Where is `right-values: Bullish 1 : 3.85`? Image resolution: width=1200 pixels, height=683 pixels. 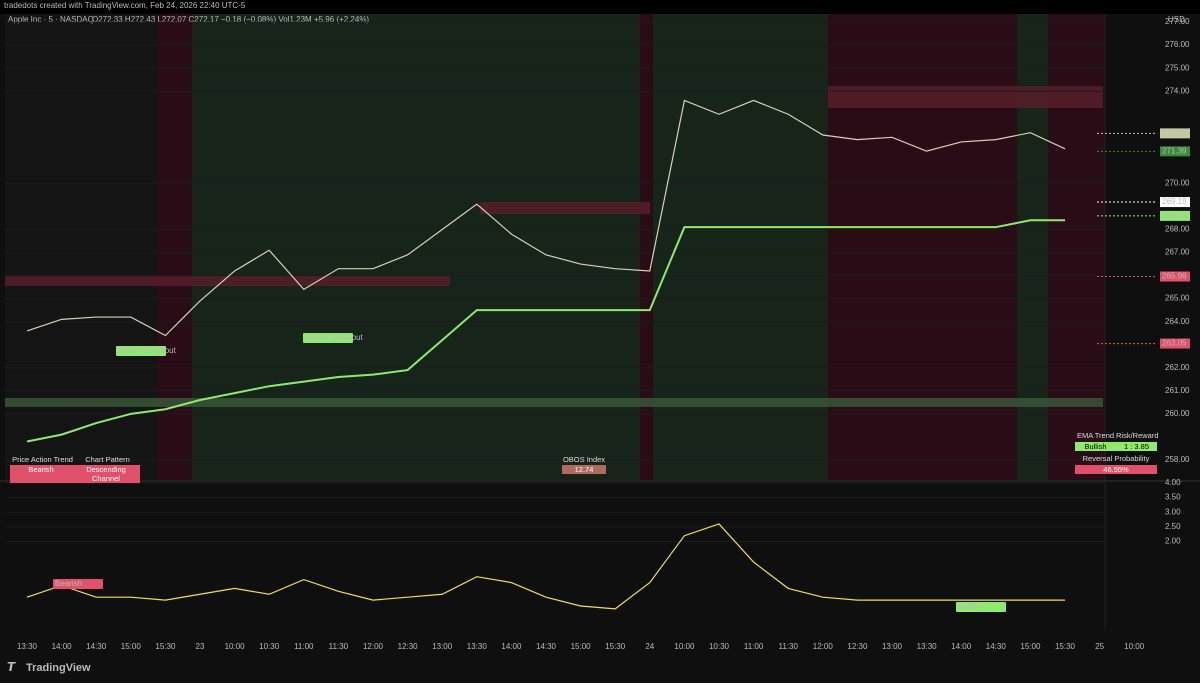 right-values: Bullish 1 : 3.85 is located at coordinates (1116, 446).